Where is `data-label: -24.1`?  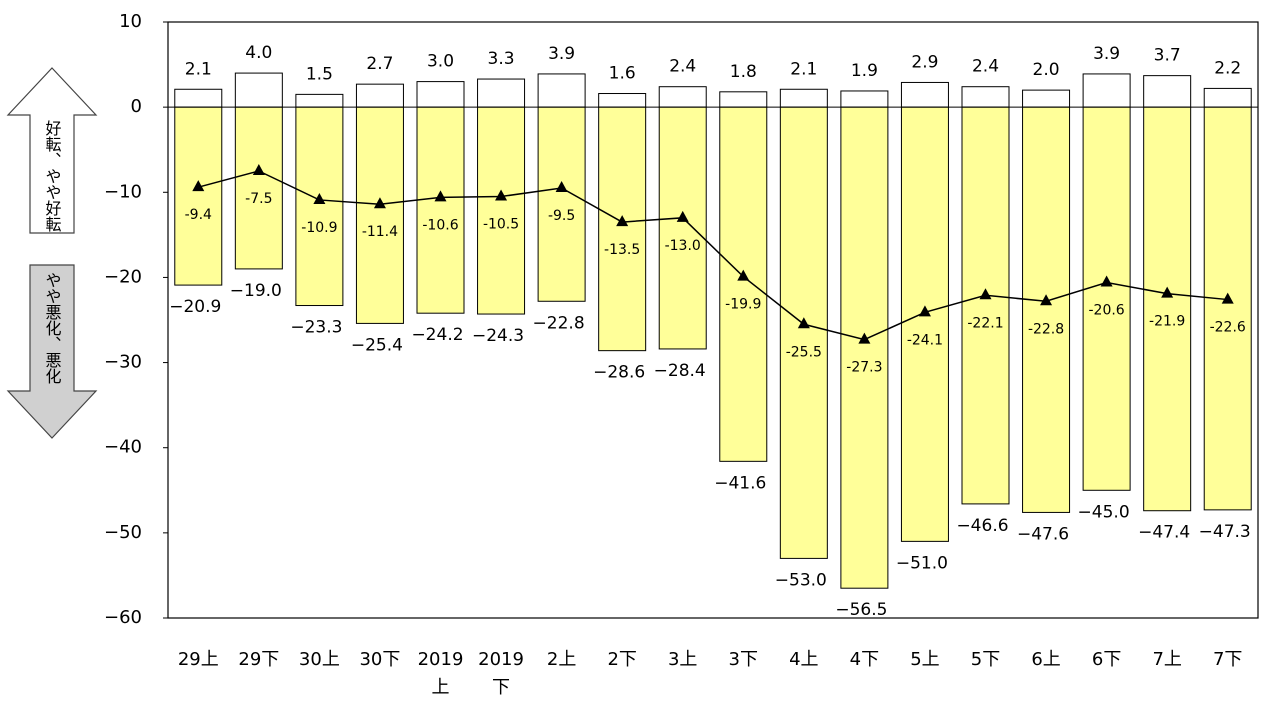 data-label: -24.1 is located at coordinates (925, 340).